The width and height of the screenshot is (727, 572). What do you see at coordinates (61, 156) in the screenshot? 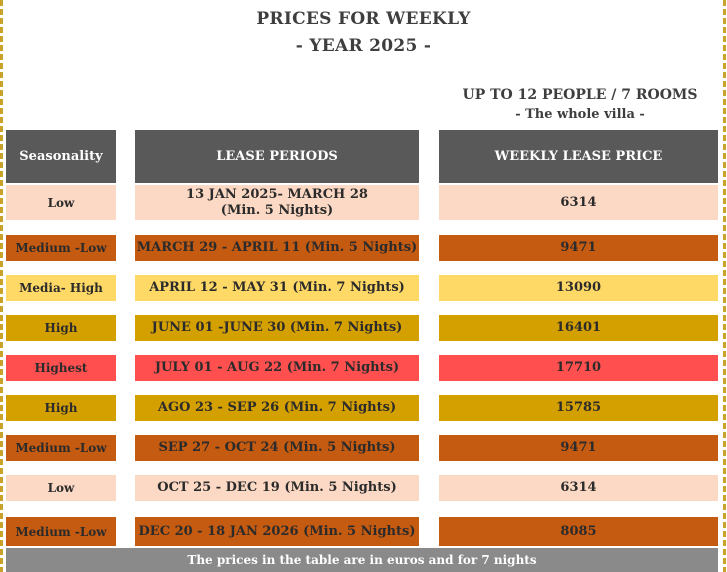
I see `header-seasonality: Seasonality` at bounding box center [61, 156].